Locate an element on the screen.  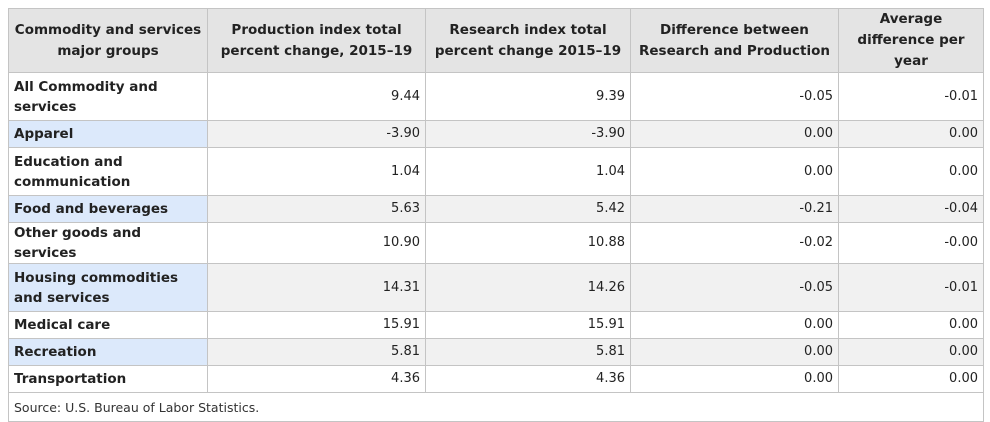
research-cell: 1.04 is located at coordinates (528, 171).